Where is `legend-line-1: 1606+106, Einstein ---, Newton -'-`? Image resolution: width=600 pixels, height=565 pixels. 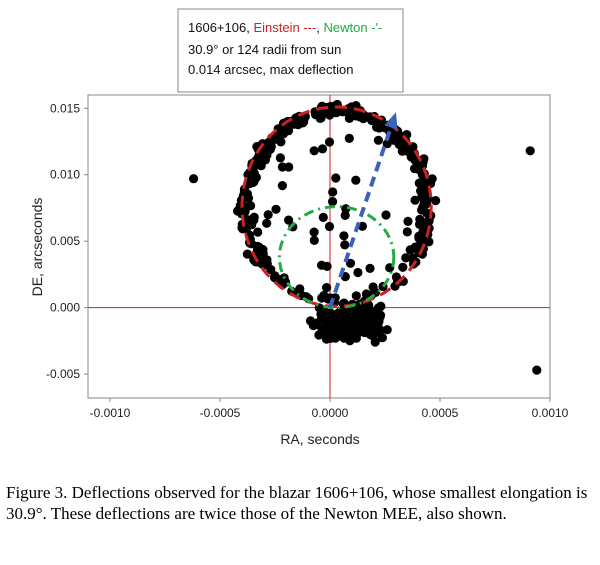 legend-line-1: 1606+106, Einstein ---, Newton -'- is located at coordinates (285, 27).